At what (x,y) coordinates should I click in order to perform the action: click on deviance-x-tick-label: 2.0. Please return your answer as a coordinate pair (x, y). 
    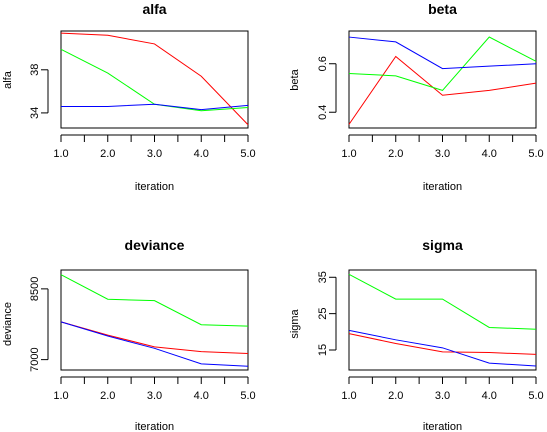
    Looking at the image, I should click on (107, 396).